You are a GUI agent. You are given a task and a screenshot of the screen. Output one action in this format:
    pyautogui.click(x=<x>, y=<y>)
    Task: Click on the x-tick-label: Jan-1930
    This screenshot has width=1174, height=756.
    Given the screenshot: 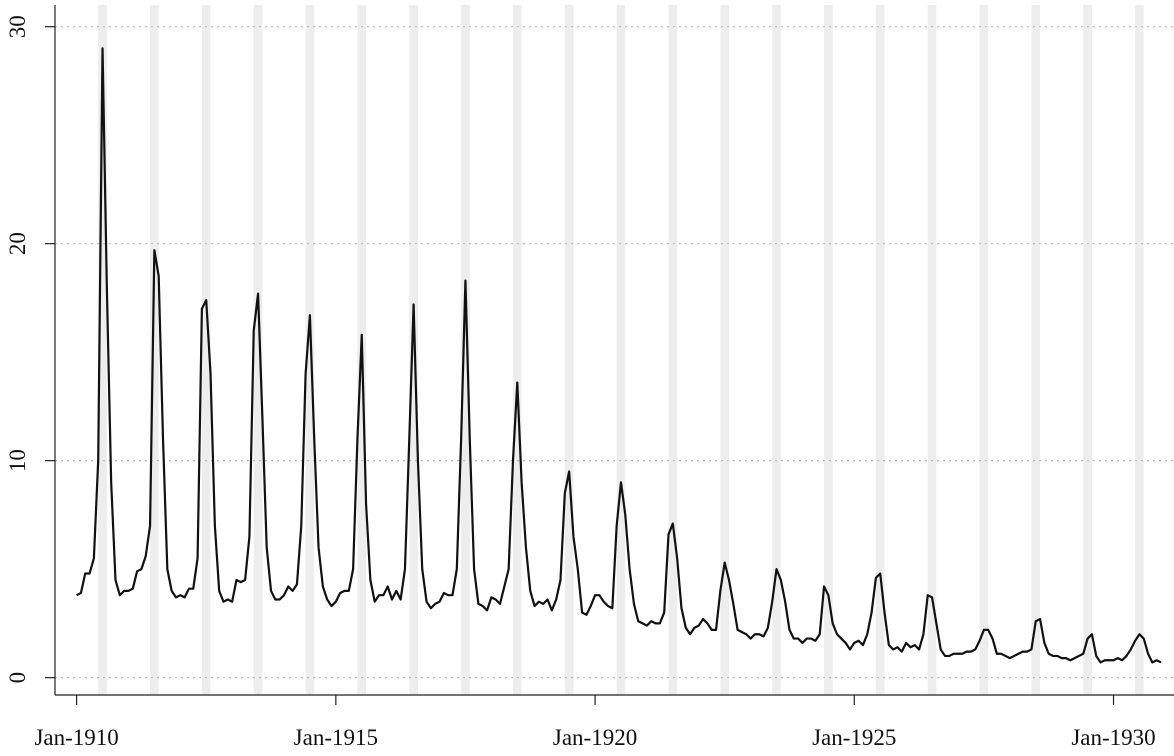 What is the action you would take?
    pyautogui.click(x=1113, y=737)
    